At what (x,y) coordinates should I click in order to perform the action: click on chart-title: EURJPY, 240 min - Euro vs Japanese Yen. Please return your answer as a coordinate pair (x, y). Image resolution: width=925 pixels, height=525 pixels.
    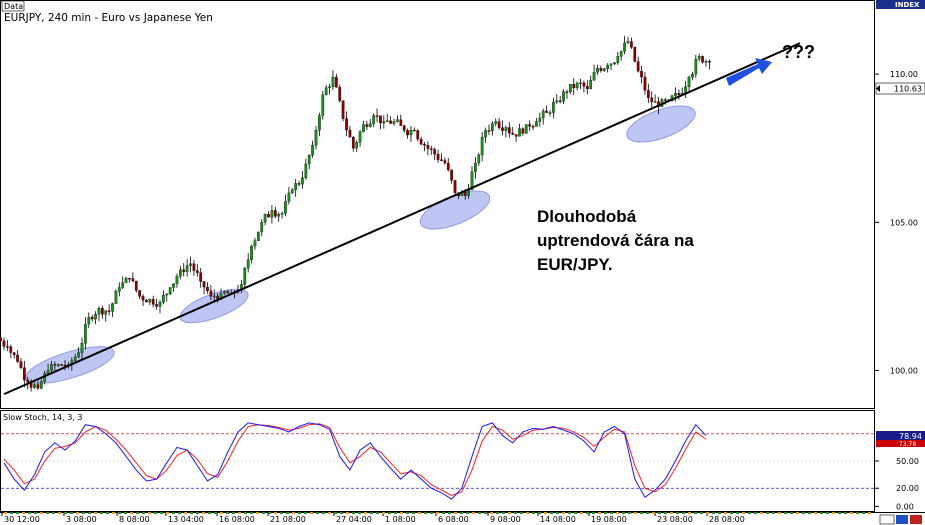
    Looking at the image, I should click on (108, 18).